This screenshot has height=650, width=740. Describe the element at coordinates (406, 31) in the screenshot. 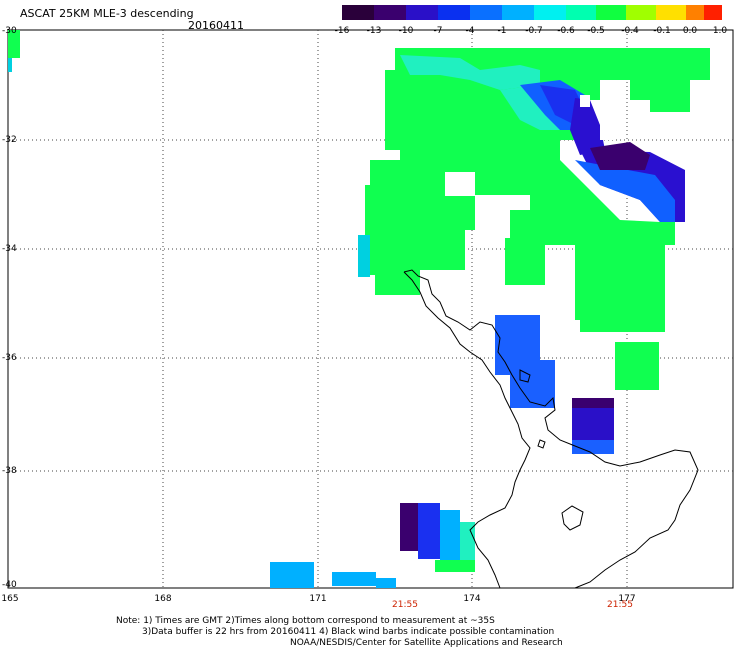

I see `colorbar-label: -10` at that location.